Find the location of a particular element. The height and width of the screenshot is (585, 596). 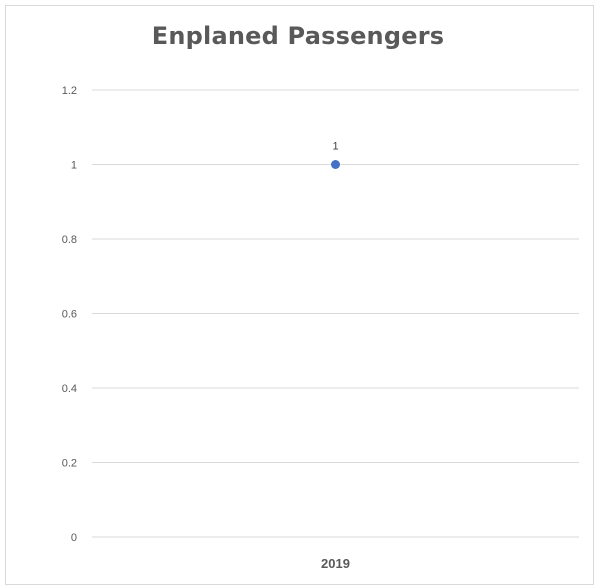

data-point is located at coordinates (335, 164).